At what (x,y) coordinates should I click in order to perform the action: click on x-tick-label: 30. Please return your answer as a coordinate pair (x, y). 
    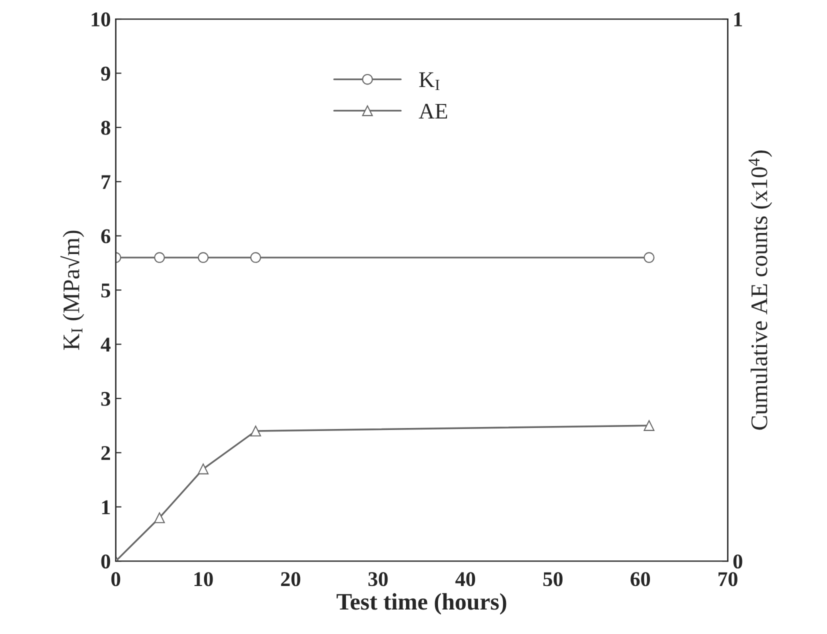
    Looking at the image, I should click on (378, 579).